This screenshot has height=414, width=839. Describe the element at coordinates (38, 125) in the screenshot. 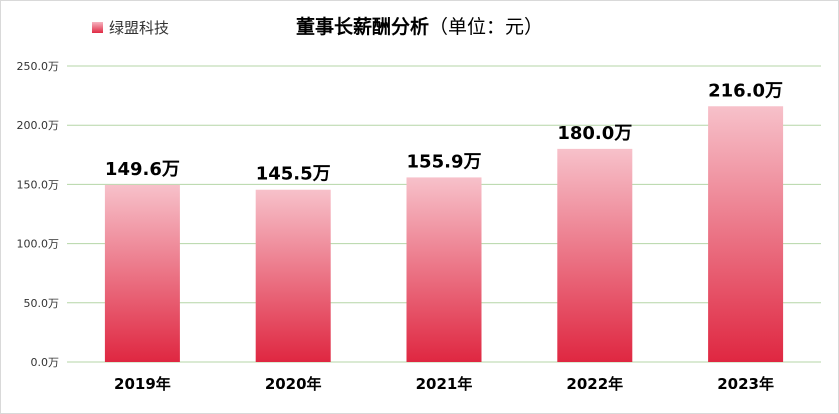

I see `y-tick-label: 200.0万` at that location.